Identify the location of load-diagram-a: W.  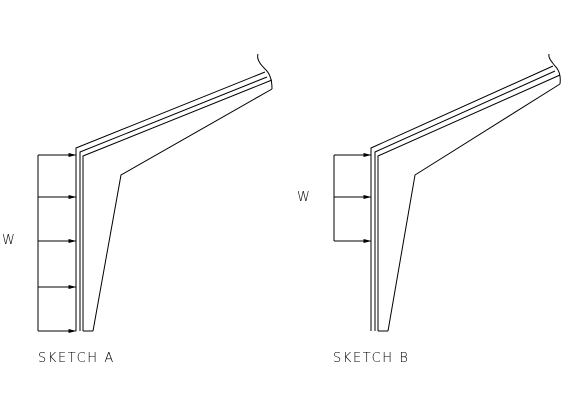
(39, 243).